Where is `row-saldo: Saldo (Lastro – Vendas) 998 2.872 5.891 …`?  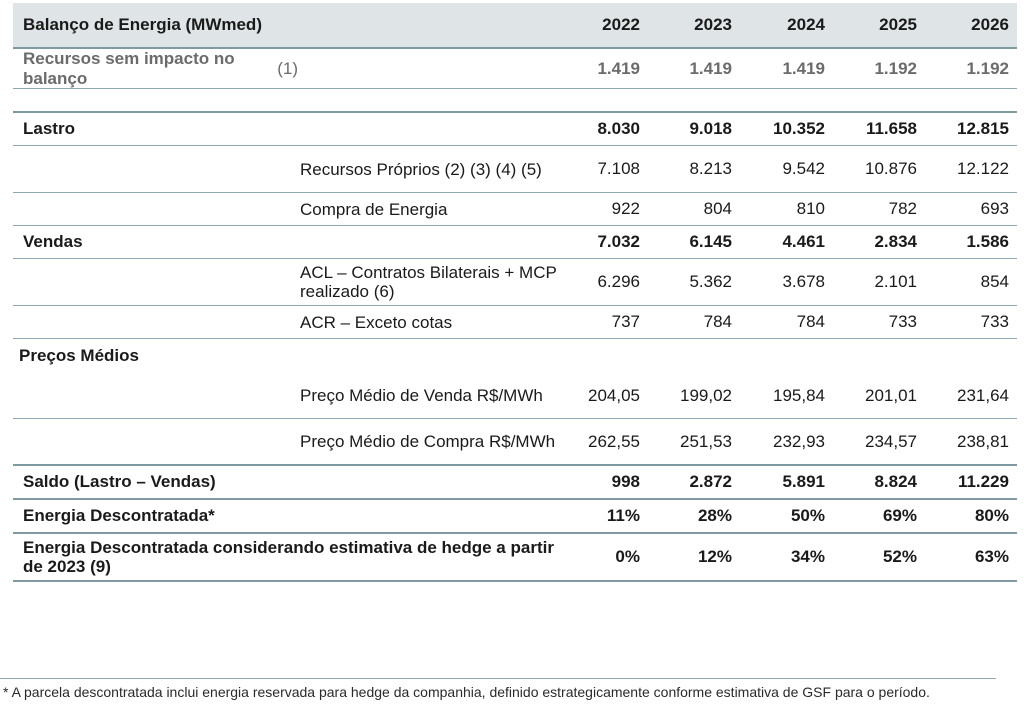
row-saldo: Saldo (Lastro – Vendas) 998 2.872 5.891 … is located at coordinates (515, 483).